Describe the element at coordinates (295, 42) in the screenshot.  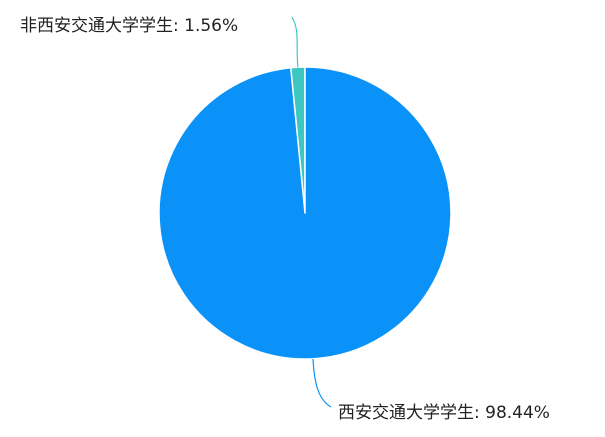
I see `leader-line-non-xjtu-students` at that location.